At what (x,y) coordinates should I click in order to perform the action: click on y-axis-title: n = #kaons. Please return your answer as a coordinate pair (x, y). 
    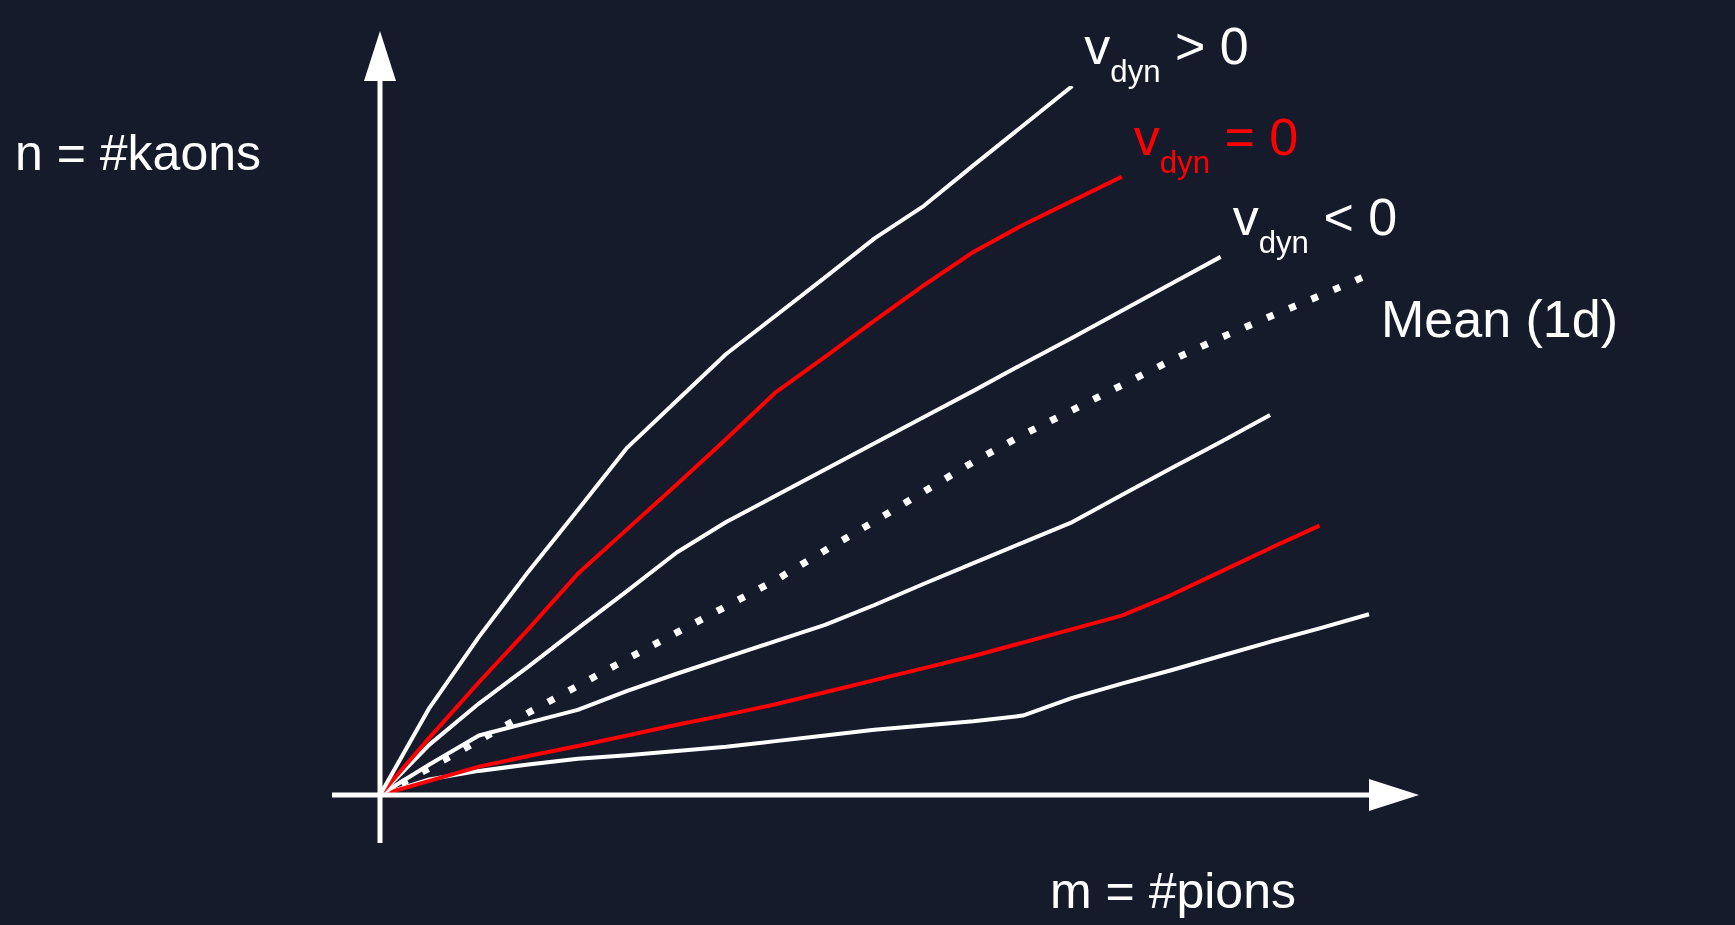
    Looking at the image, I should click on (138, 153).